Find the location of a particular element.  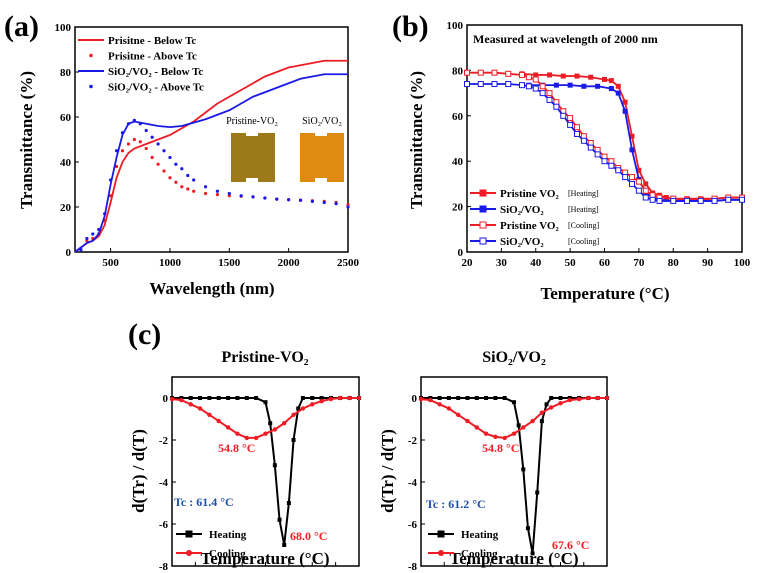

x-tick-label: 20 is located at coordinates (173, 572).